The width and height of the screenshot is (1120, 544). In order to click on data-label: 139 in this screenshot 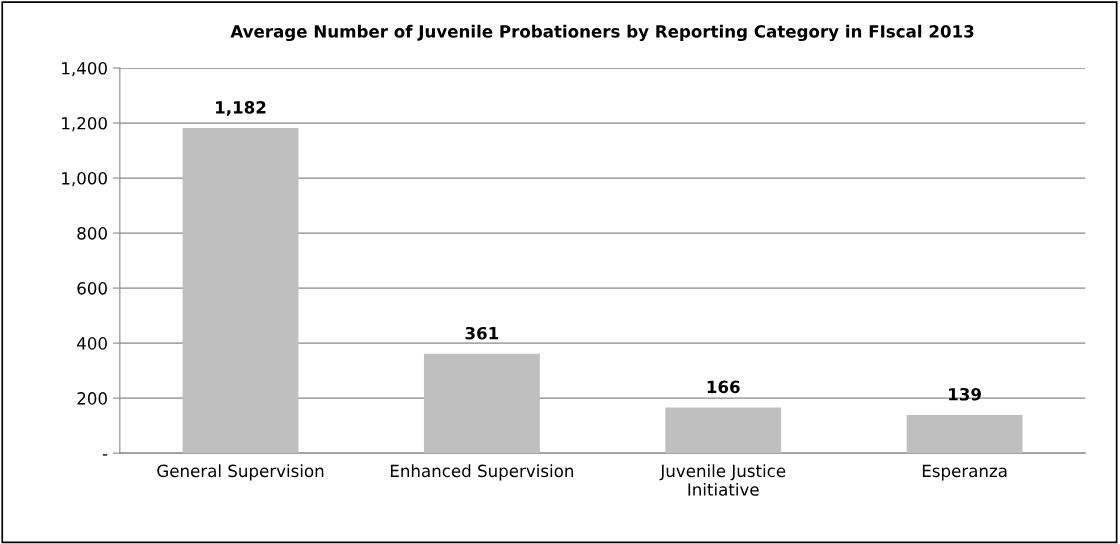, I will do `click(965, 394)`.